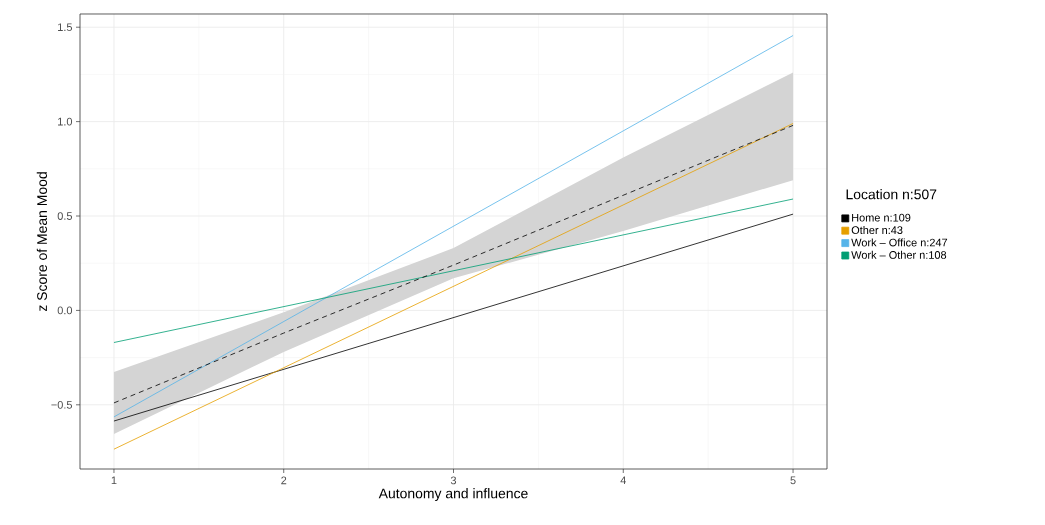 This screenshot has width=1045, height=525. What do you see at coordinates (284, 480) in the screenshot?
I see `x-tick-label: 2` at bounding box center [284, 480].